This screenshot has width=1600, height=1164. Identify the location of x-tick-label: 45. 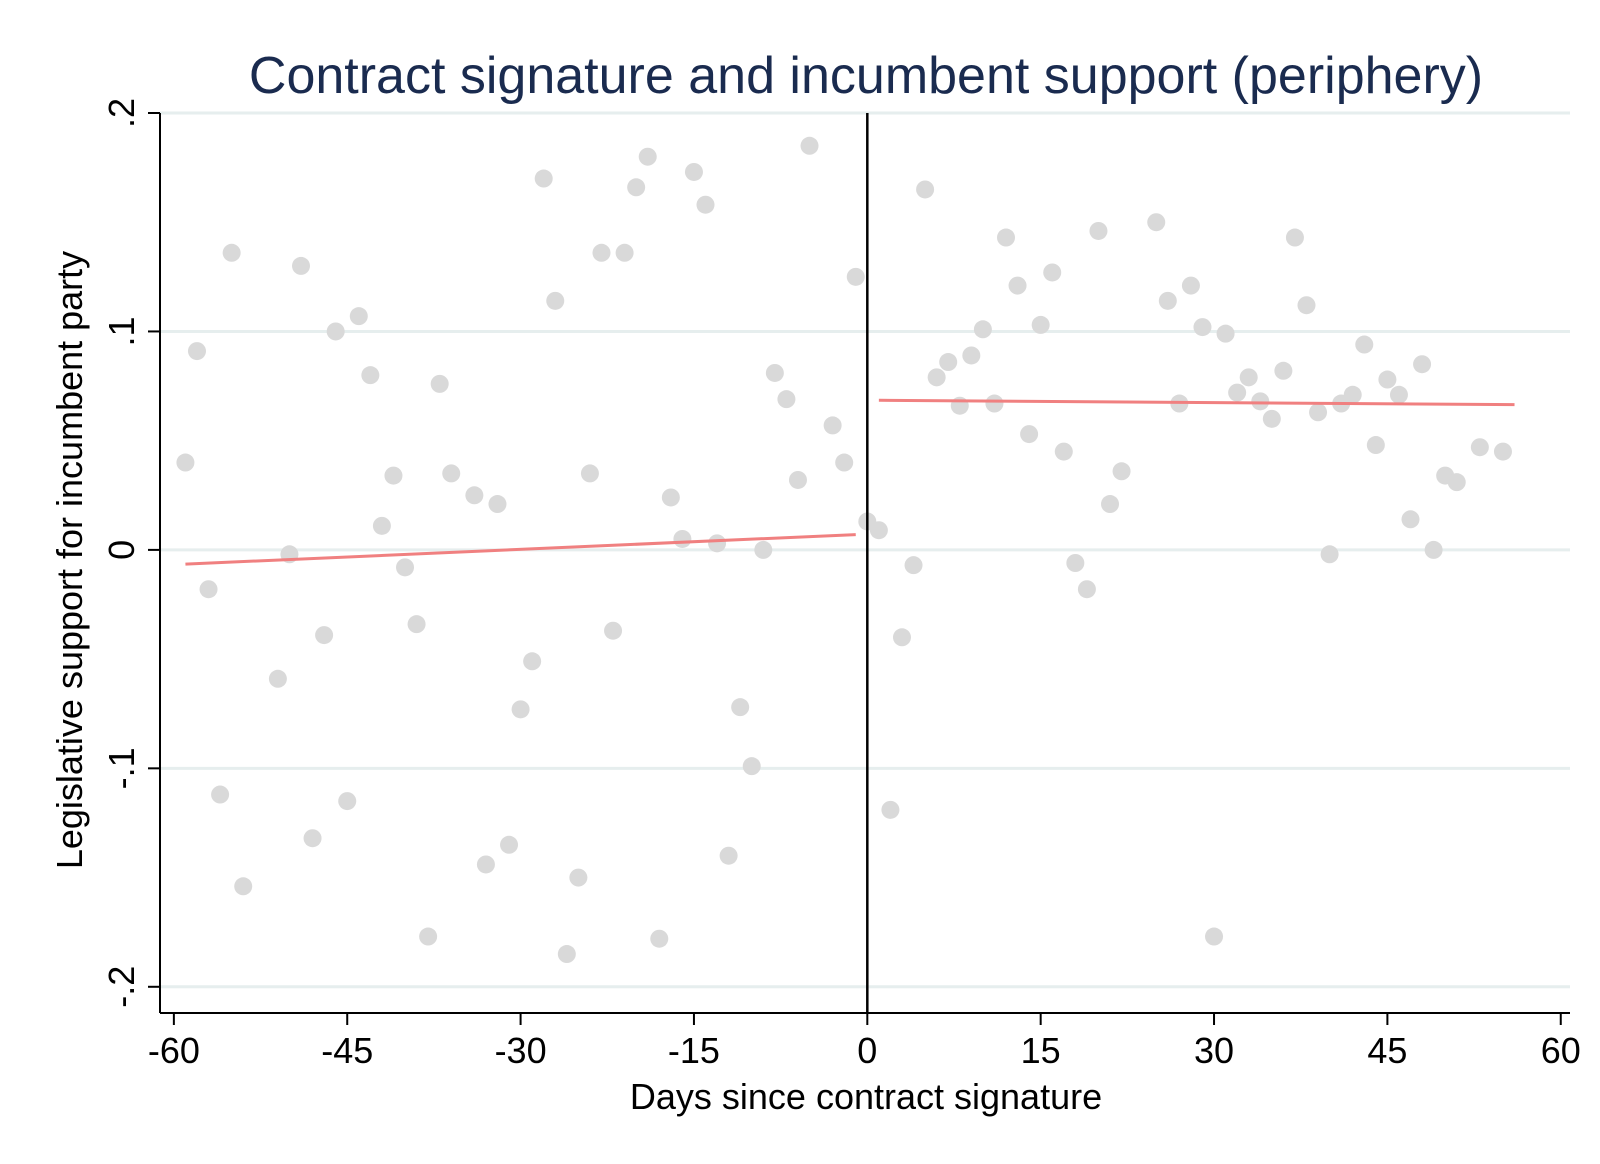
(1387, 1050).